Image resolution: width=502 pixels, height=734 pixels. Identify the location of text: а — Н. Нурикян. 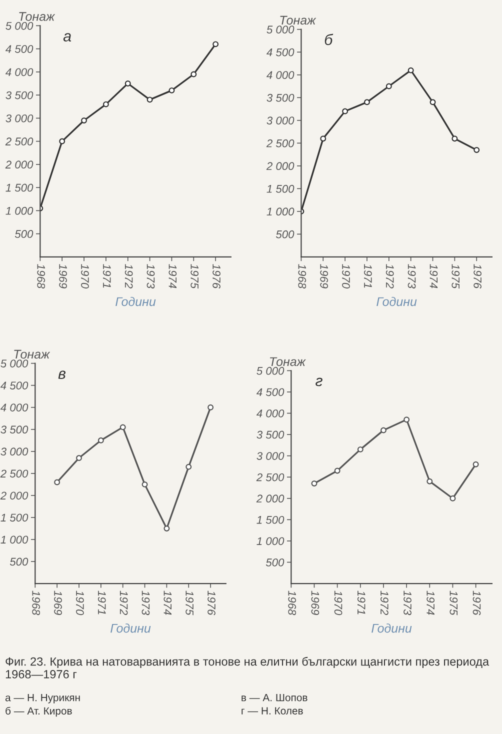
(42, 699).